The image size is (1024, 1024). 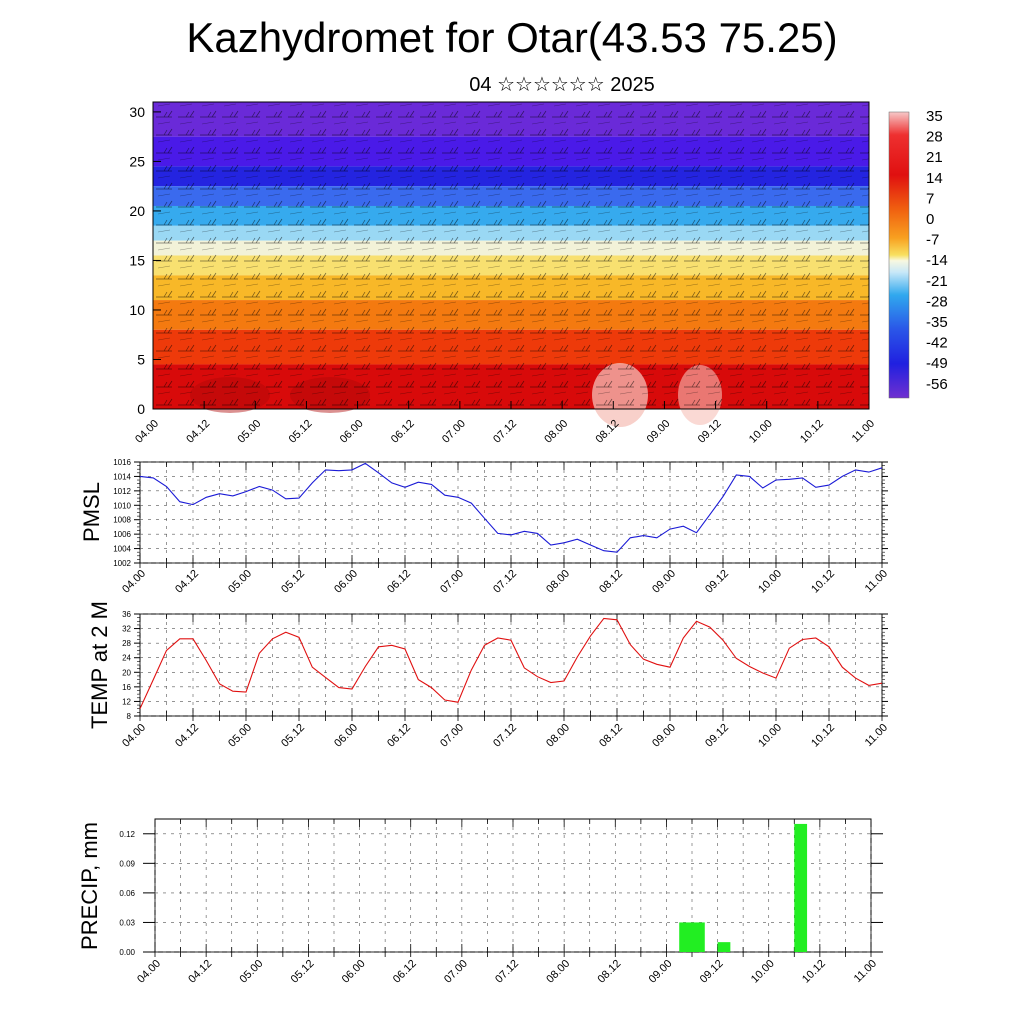 I want to click on pmsl-ytick-label: 1008, so click(x=122, y=520).